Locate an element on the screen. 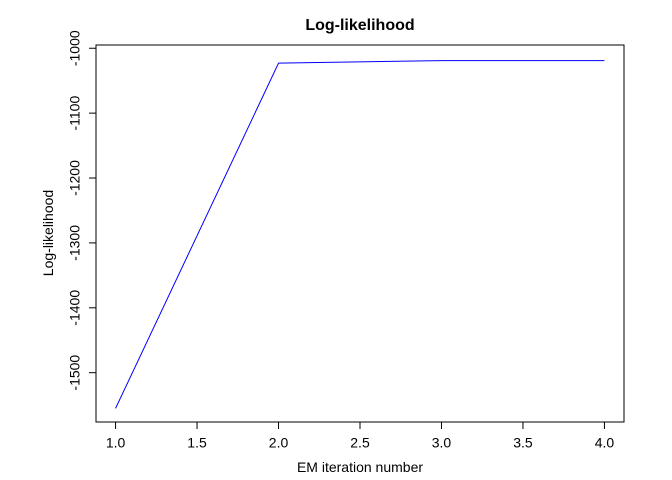  y-tick-label: -1500 is located at coordinates (75, 373).